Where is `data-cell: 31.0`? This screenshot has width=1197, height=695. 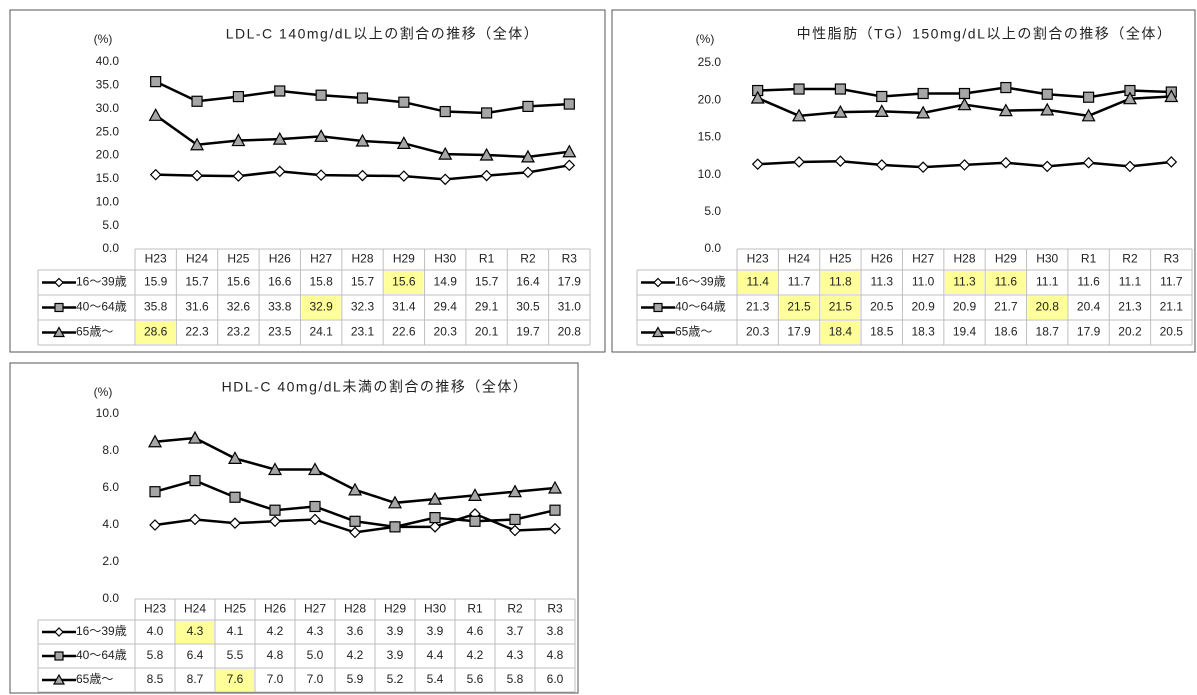 data-cell: 31.0 is located at coordinates (570, 307).